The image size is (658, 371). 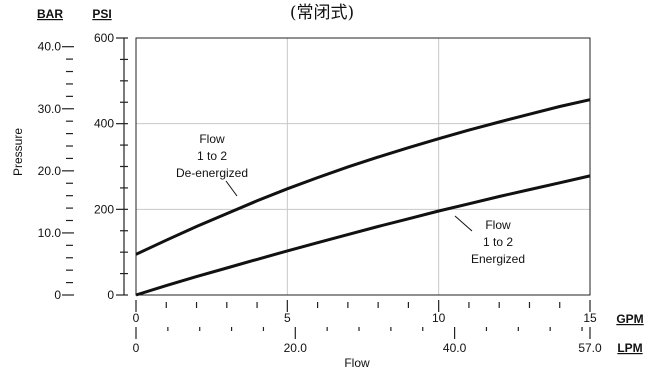 What do you see at coordinates (365, 312) in the screenshot?
I see `x-primary-axis: 0 5 10 15` at bounding box center [365, 312].